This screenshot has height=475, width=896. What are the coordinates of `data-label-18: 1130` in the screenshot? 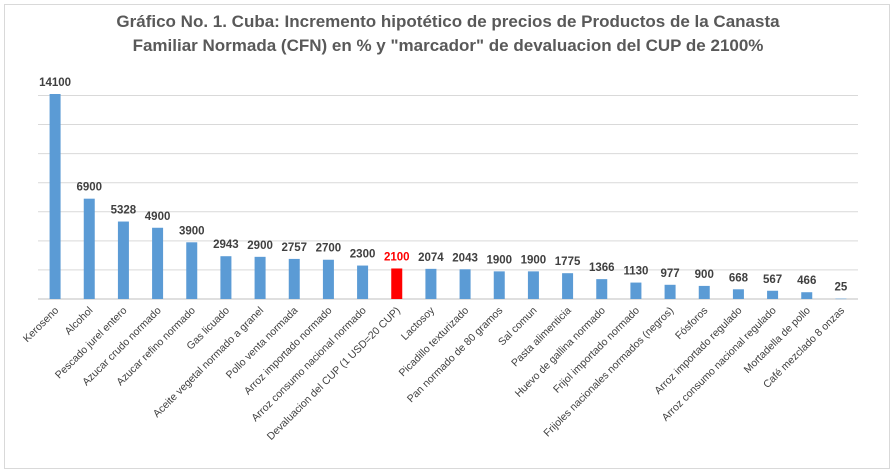 It's located at (635, 272).